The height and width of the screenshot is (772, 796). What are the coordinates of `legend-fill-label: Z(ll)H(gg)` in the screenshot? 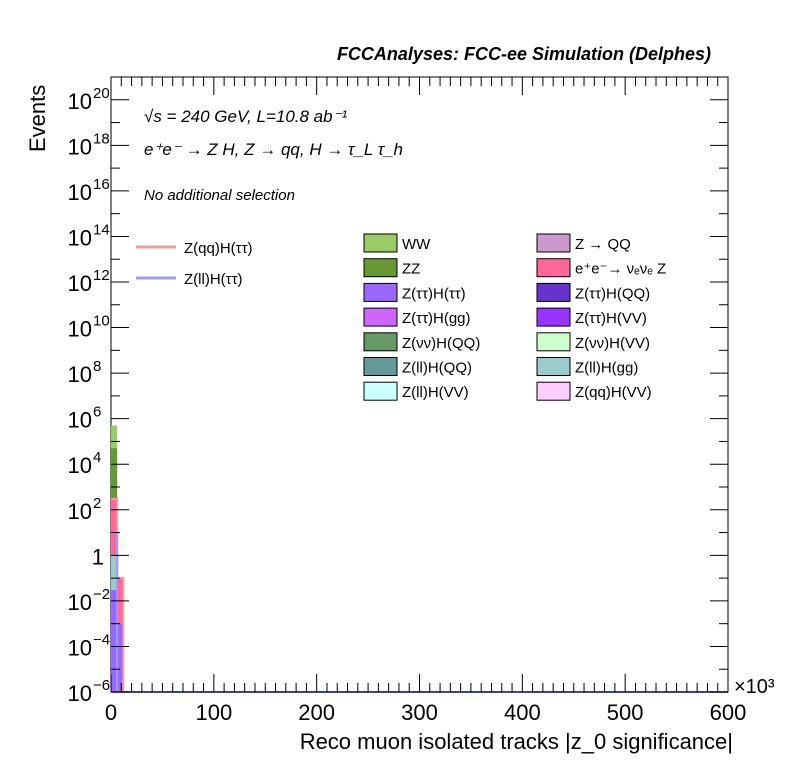 It's located at (606, 368).